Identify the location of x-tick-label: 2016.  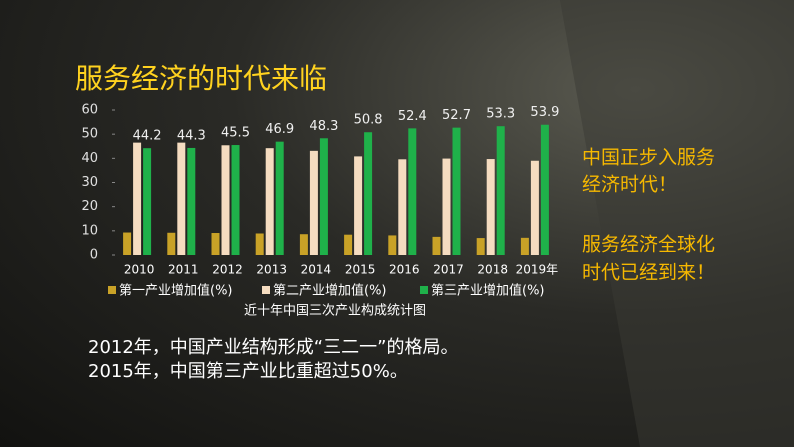
(404, 270).